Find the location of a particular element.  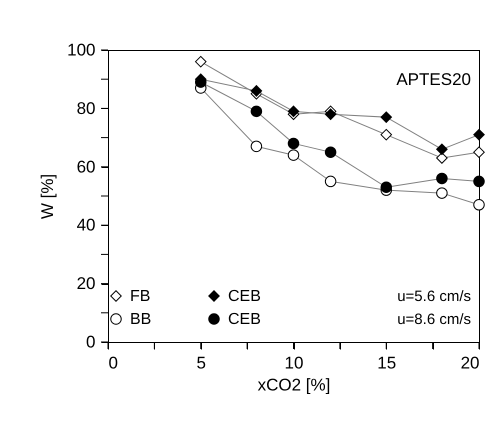

legend-label: FB is located at coordinates (140, 296).